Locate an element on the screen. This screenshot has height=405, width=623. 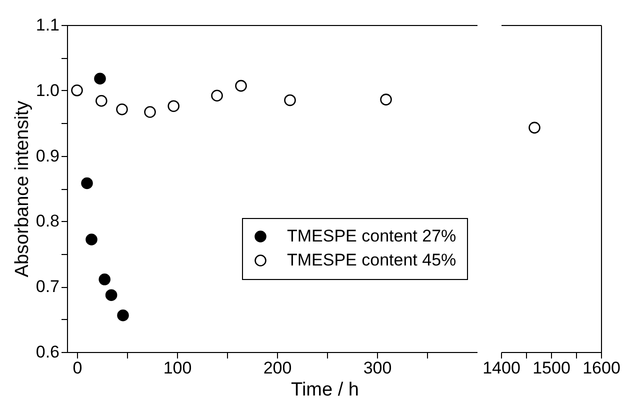
x-tick-label: 1400 is located at coordinates (501, 368).